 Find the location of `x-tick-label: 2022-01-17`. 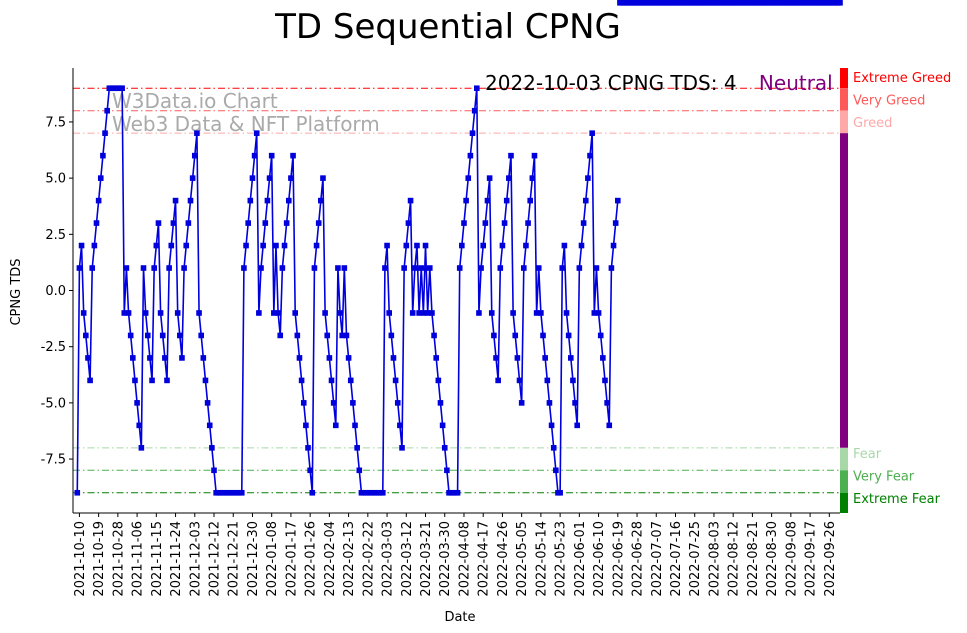

x-tick-label: 2022-01-17 is located at coordinates (291, 559).